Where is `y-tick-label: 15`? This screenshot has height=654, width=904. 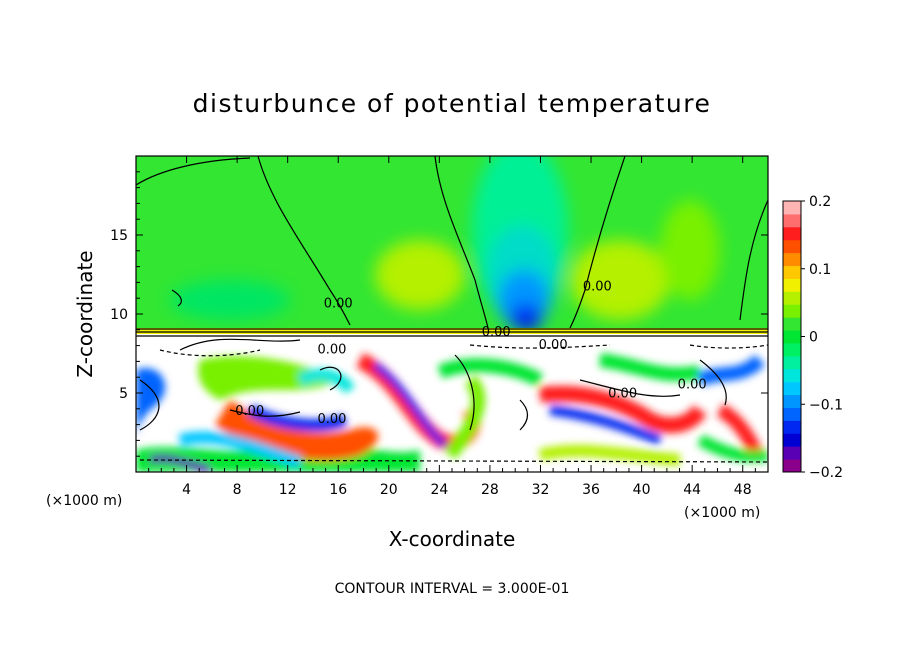
y-tick-label: 15 is located at coordinates (119, 236).